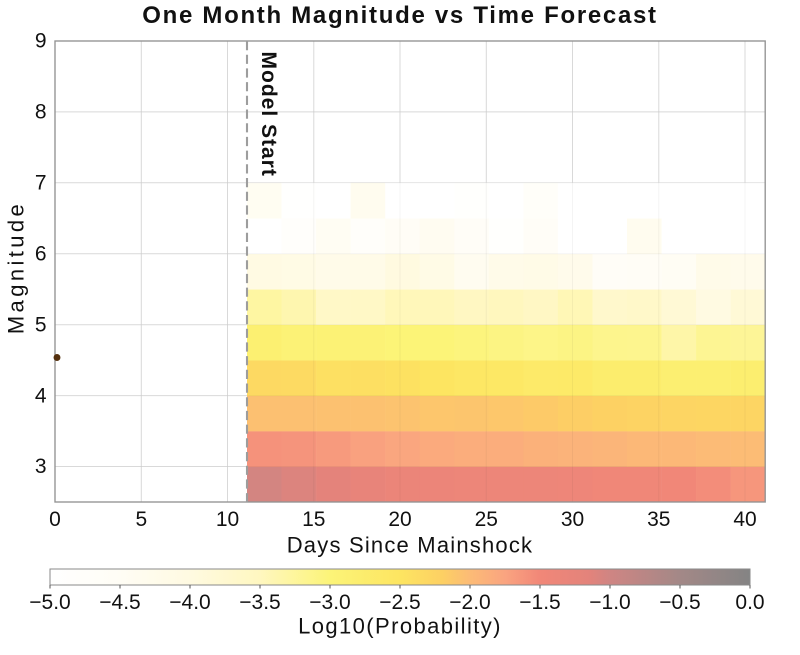 The image size is (800, 655). I want to click on svg-text: −1.0, so click(609, 602).